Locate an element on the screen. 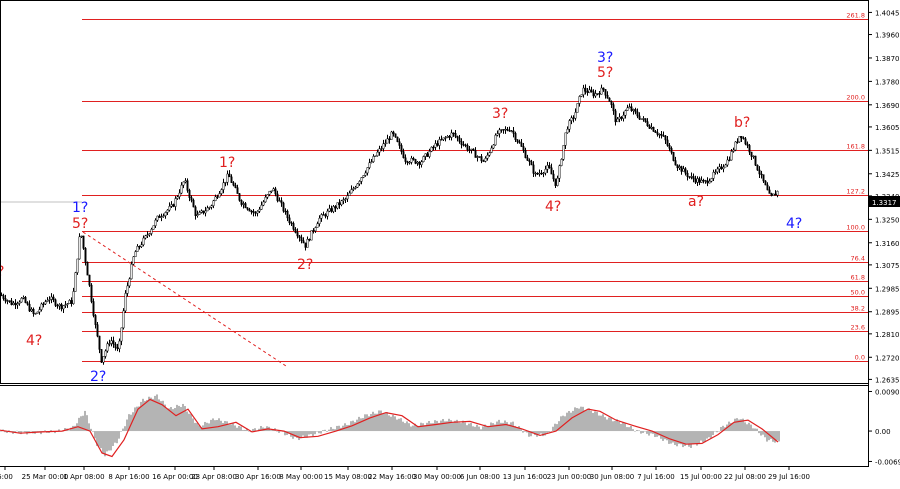  label-4q-mid: 4? is located at coordinates (553, 207).